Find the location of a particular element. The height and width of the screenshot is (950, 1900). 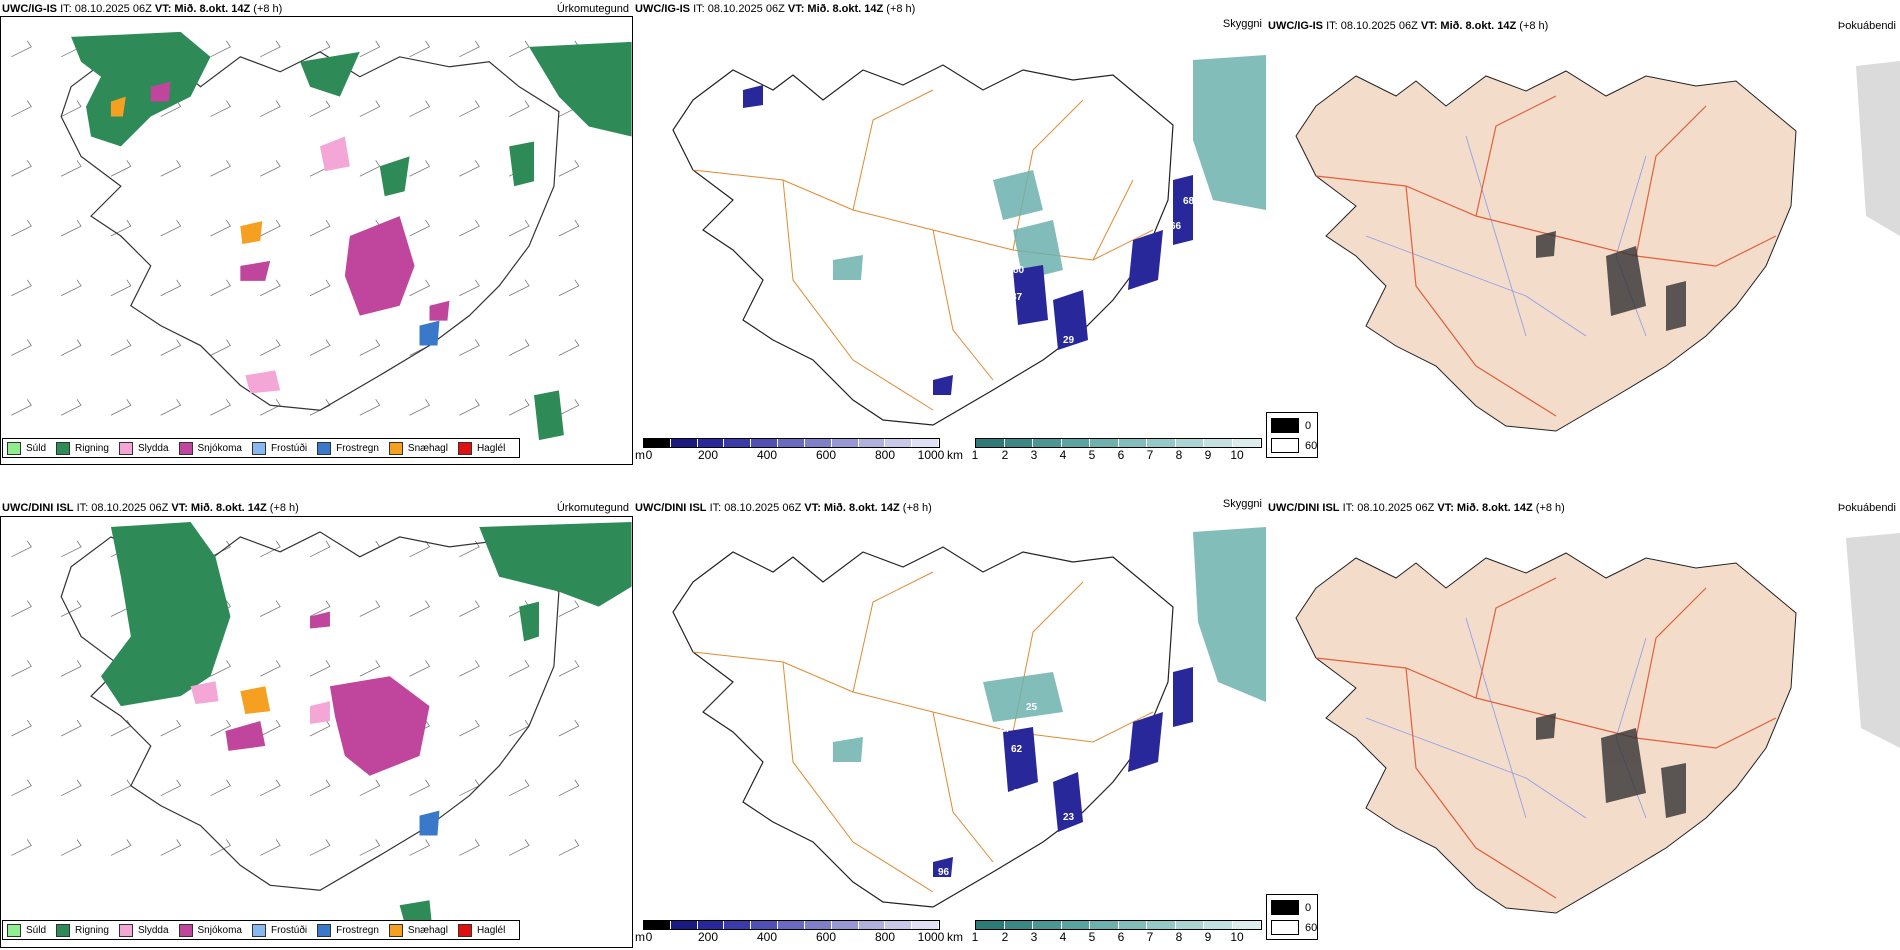

ceiling-tick: 400 is located at coordinates (767, 937).